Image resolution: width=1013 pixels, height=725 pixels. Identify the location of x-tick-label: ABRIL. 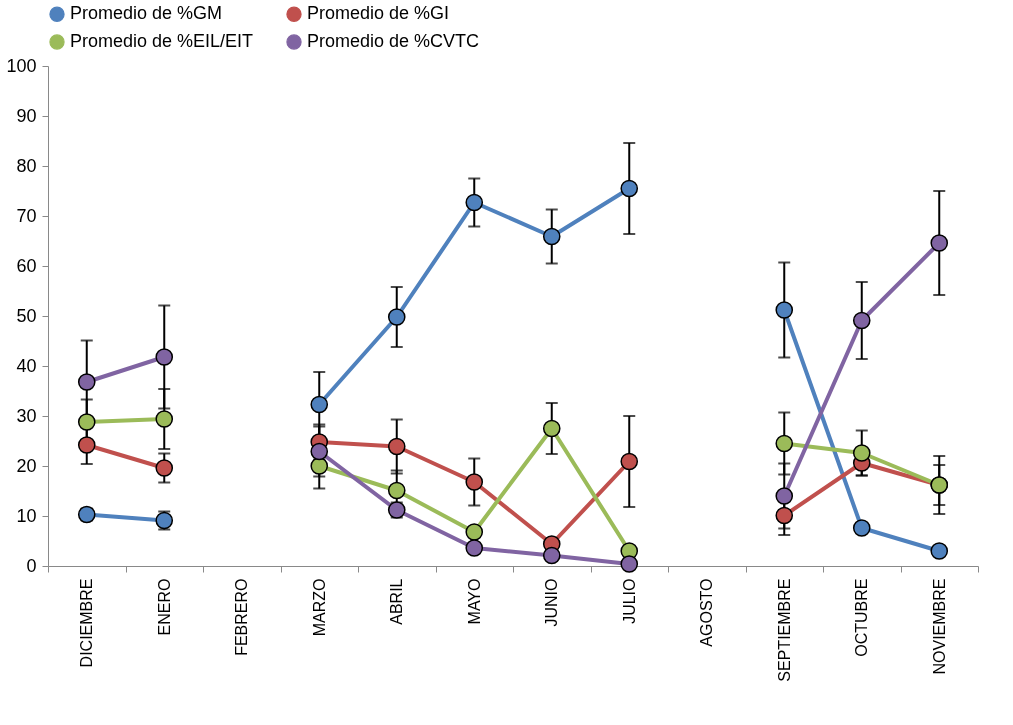
(397, 601).